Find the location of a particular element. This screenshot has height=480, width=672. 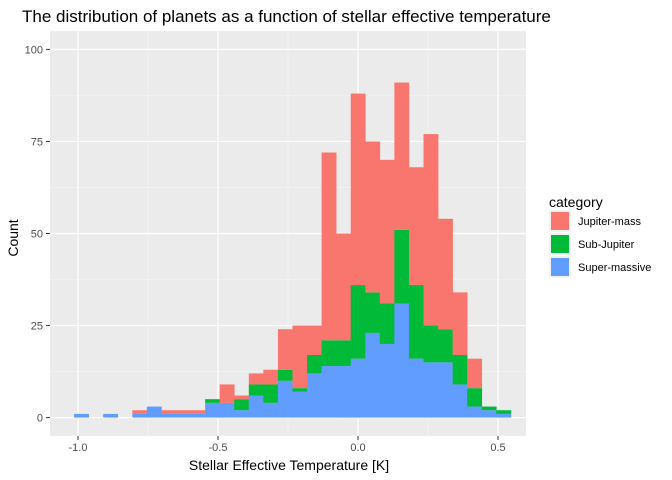

legend-label: Jupiter-mass is located at coordinates (609, 222).